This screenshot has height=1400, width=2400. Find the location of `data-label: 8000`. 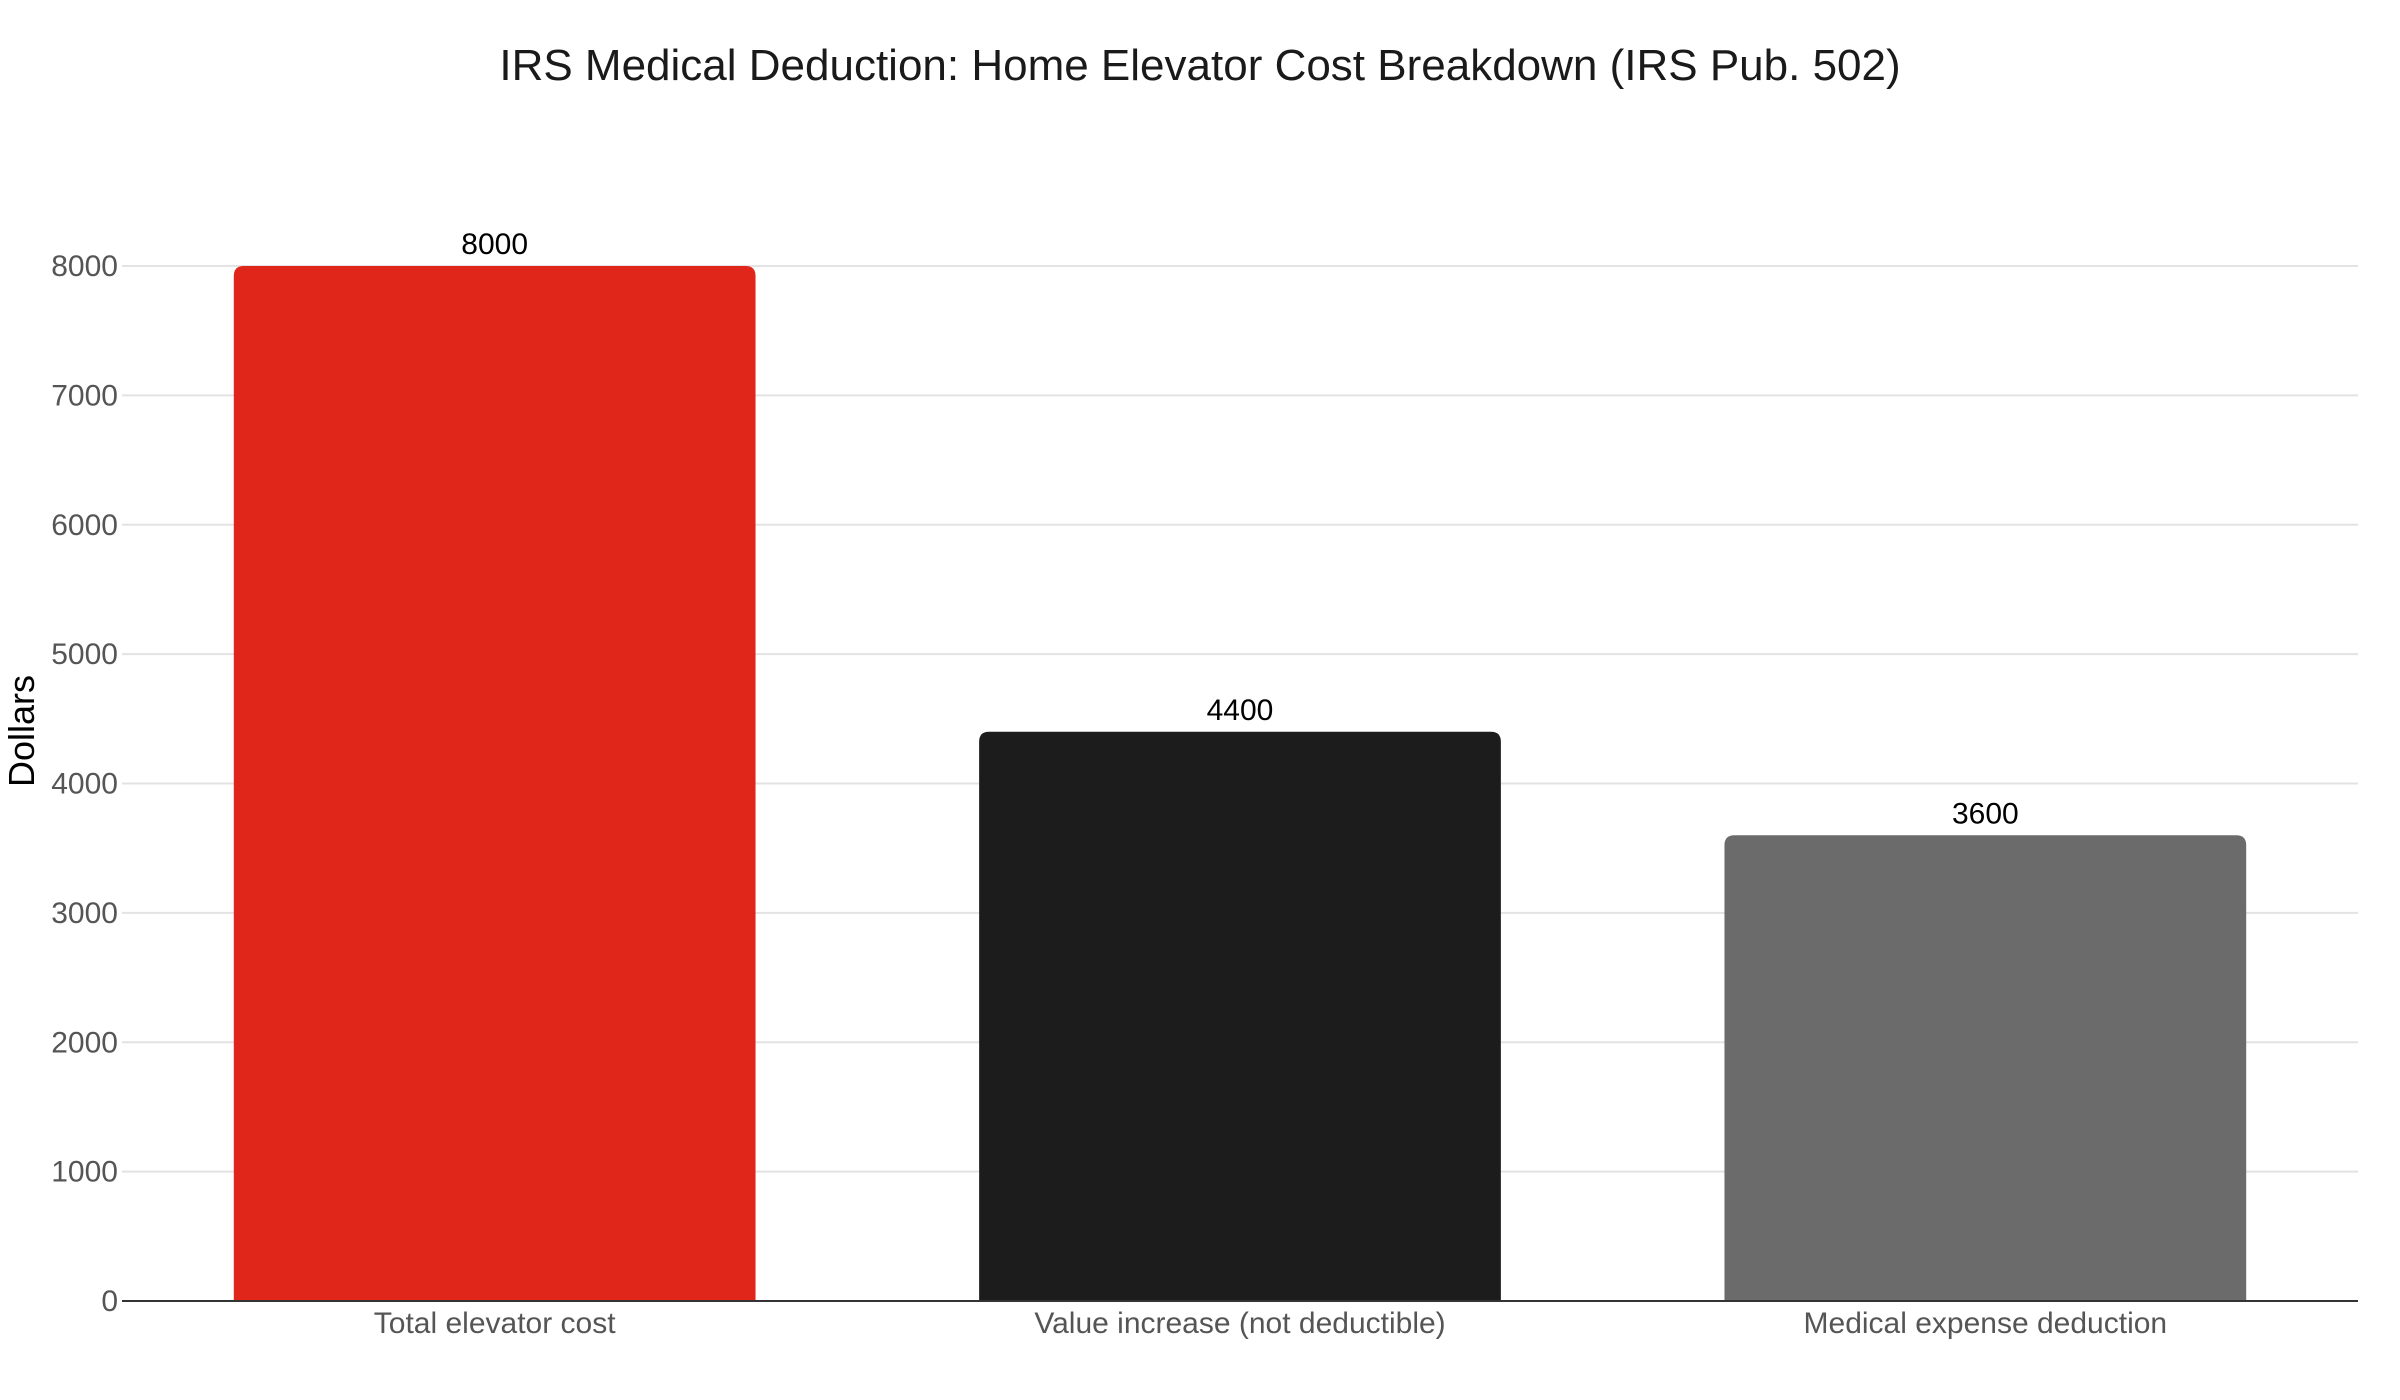

data-label: 8000 is located at coordinates (494, 244).